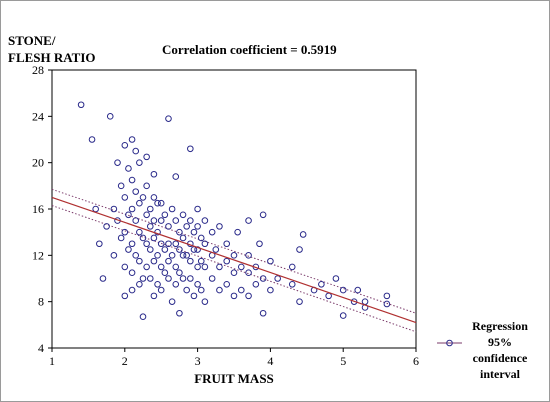 This screenshot has width=550, height=402. What do you see at coordinates (500, 326) in the screenshot?
I see `legend-label-line-1: Regression` at bounding box center [500, 326].